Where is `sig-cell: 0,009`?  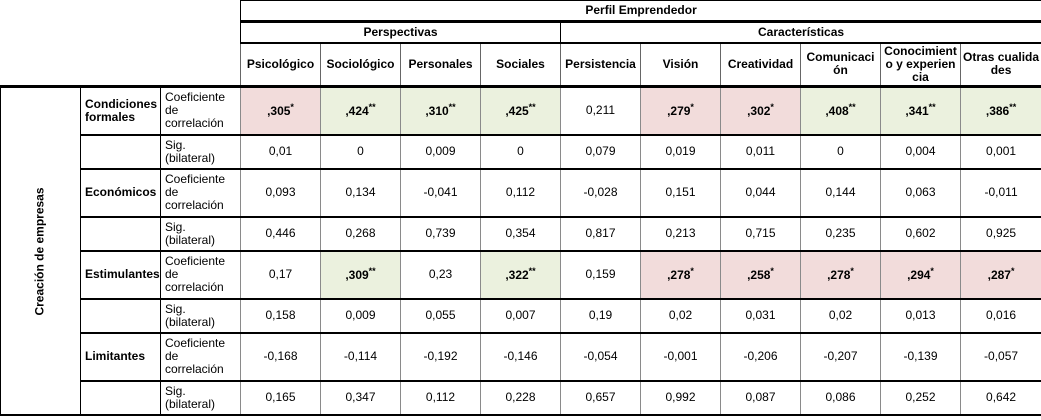 sig-cell: 0,009 is located at coordinates (440, 152).